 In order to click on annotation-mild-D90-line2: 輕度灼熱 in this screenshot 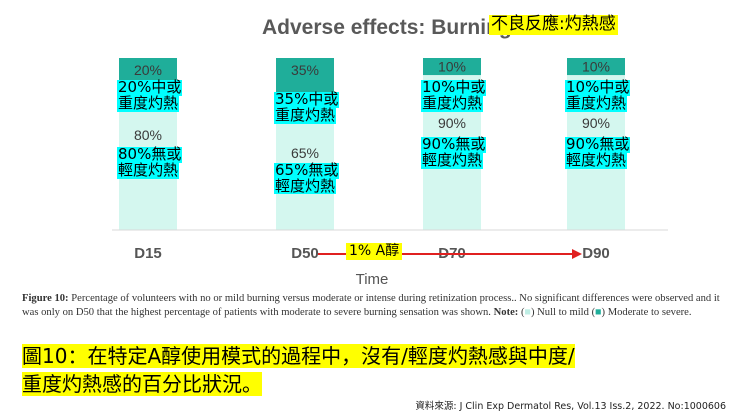, I will do `click(596, 159)`.